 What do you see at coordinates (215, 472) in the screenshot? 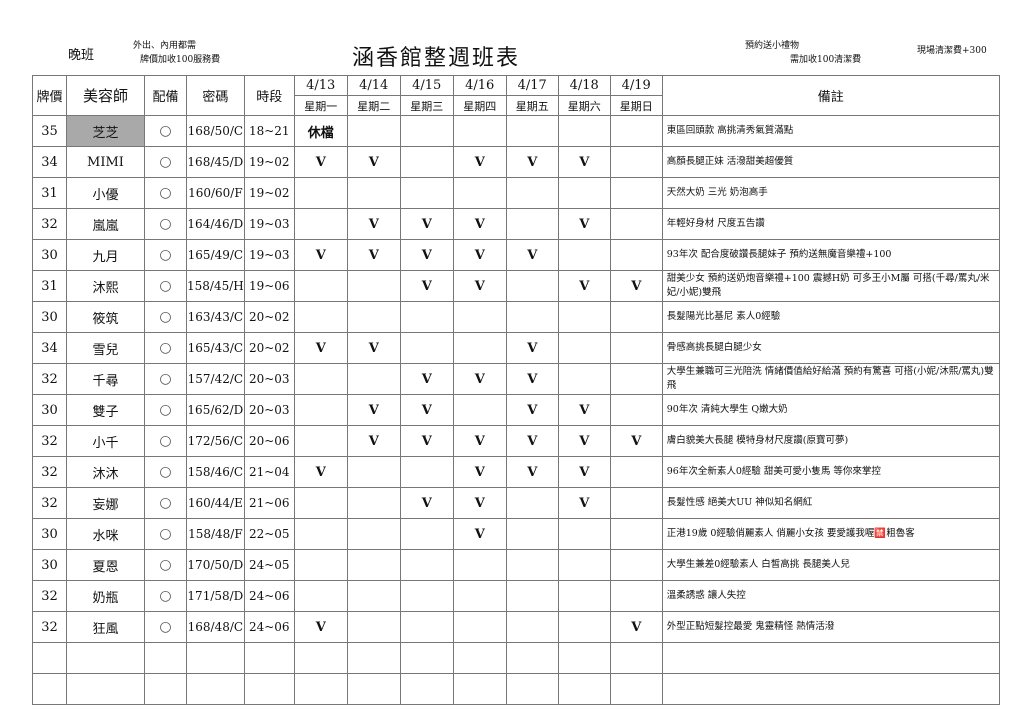
I see `code-cell: 158/46/C` at bounding box center [215, 472].